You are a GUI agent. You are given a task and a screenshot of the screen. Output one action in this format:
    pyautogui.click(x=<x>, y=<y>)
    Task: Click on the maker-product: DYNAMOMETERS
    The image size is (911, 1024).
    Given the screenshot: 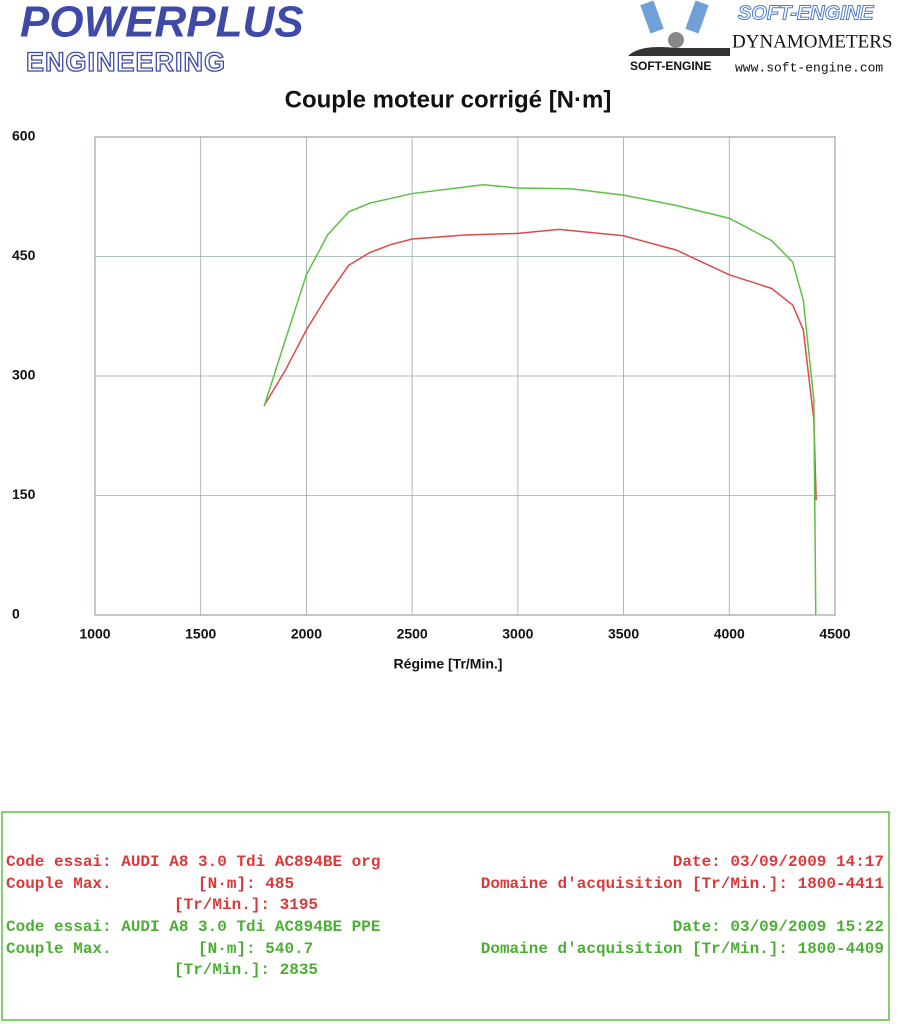 What is the action you would take?
    pyautogui.click(x=812, y=41)
    